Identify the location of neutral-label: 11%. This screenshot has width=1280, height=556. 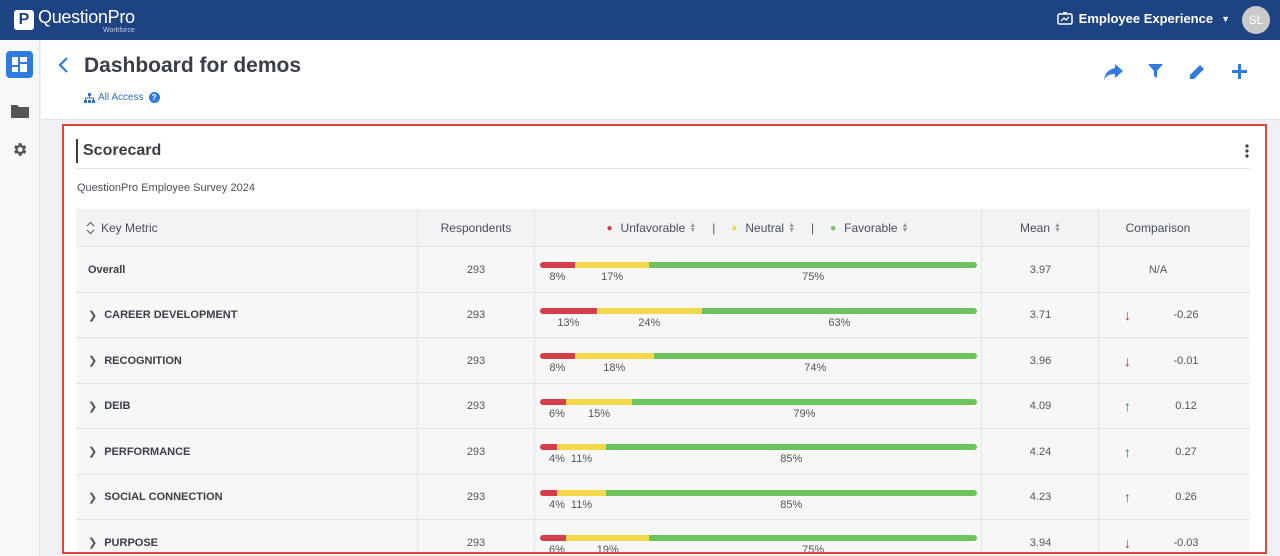
(581, 504).